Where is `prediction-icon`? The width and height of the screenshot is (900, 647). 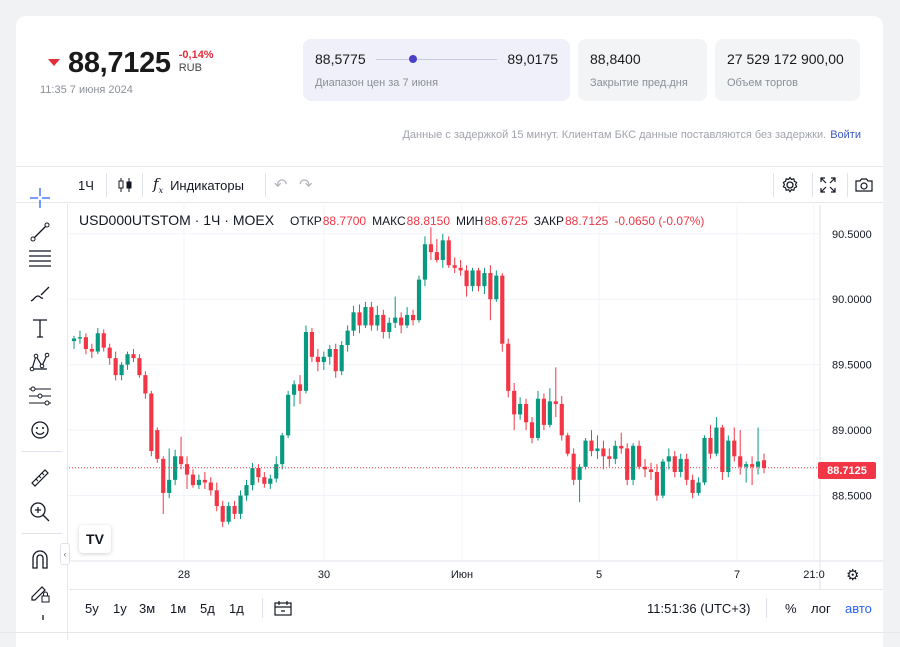
prediction-icon is located at coordinates (40, 396).